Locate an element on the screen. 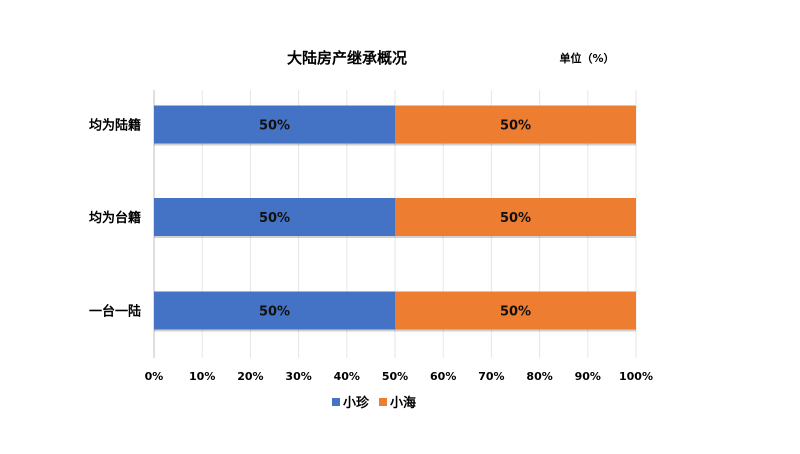 The width and height of the screenshot is (800, 454). x-tick-label: 100% is located at coordinates (636, 376).